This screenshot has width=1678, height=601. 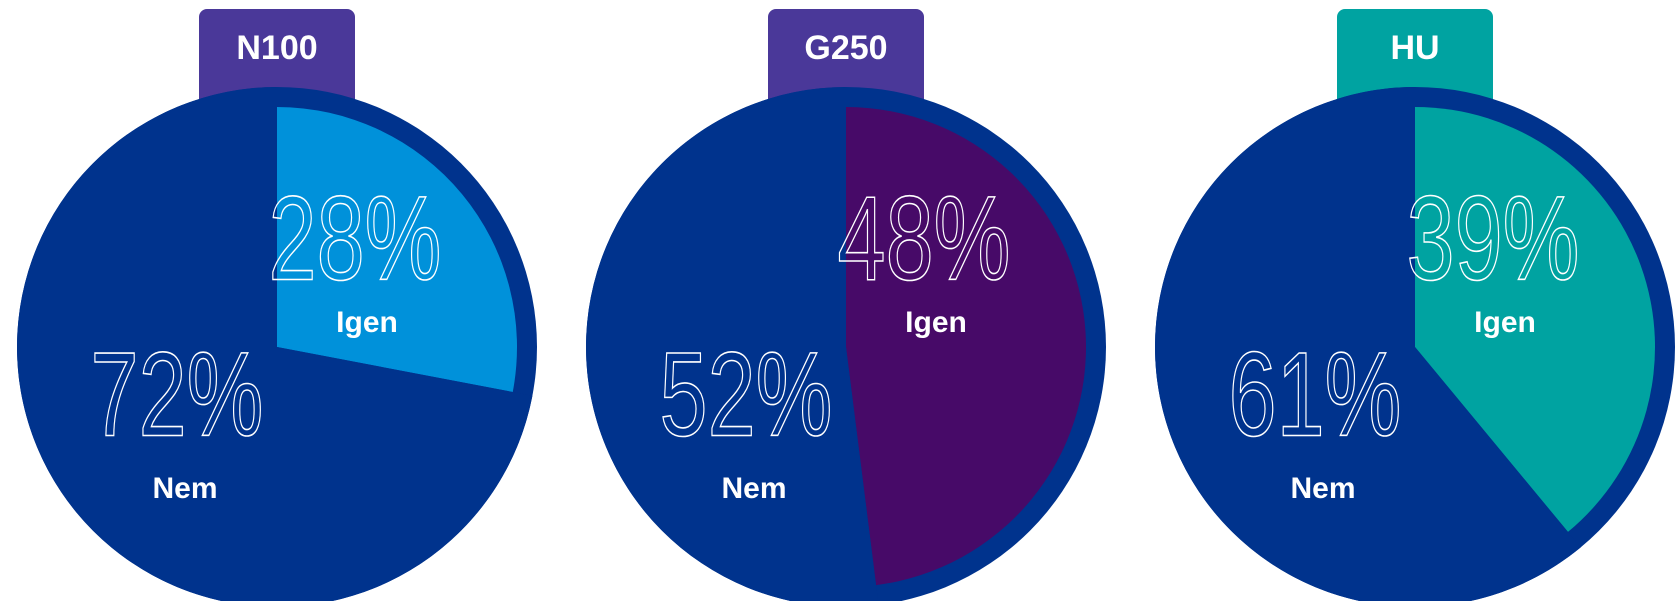 I want to click on pie-title: G250, so click(x=845, y=48).